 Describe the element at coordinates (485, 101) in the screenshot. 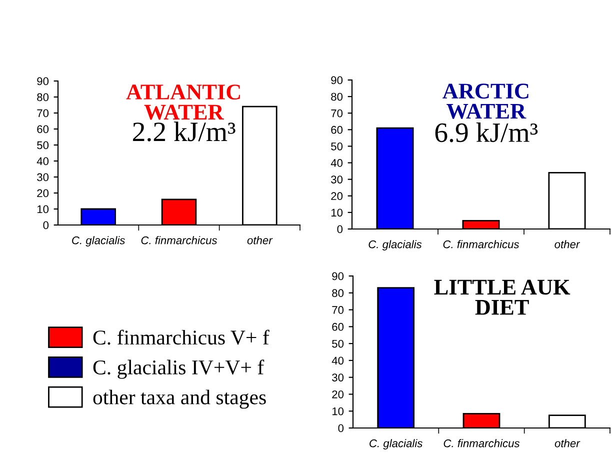

I see `chart-title: ARCTIC WATER` at that location.